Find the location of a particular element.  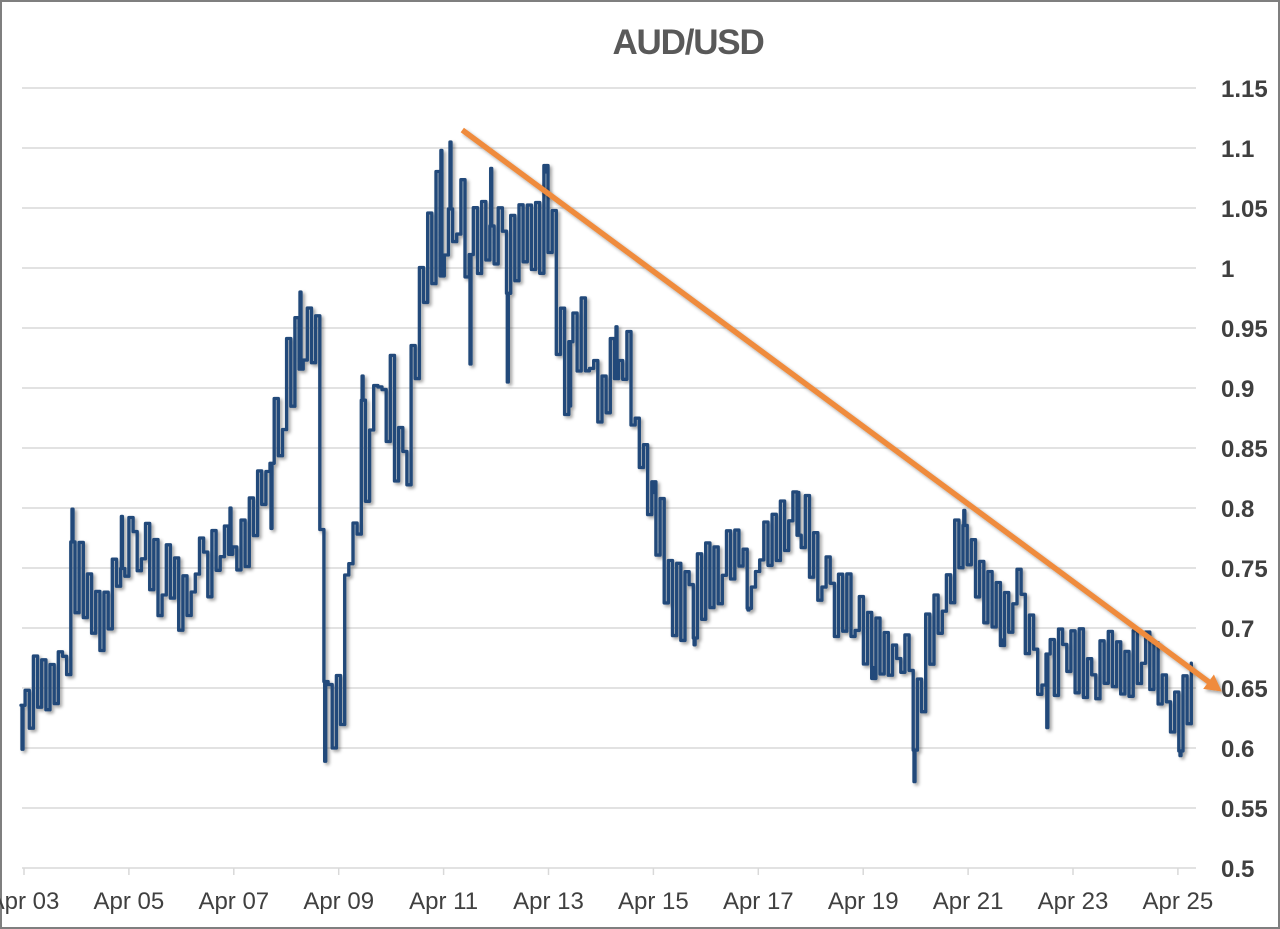

svg-text: 0.85 is located at coordinates (1244, 449).